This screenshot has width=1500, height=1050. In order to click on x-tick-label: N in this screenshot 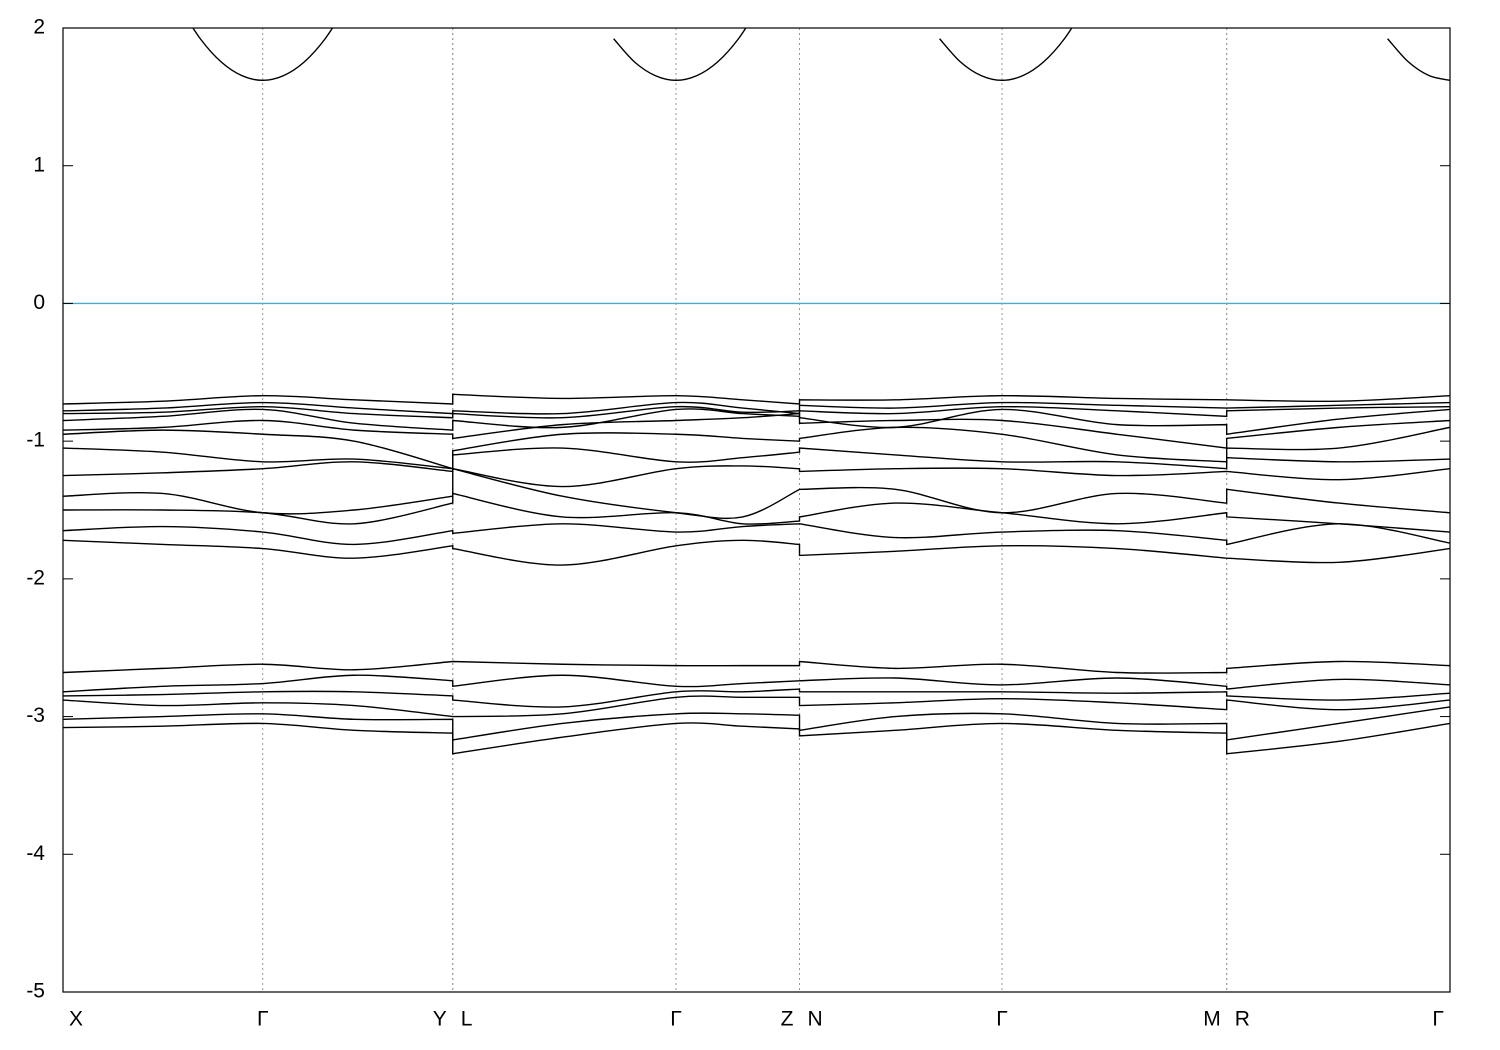, I will do `click(814, 1019)`.